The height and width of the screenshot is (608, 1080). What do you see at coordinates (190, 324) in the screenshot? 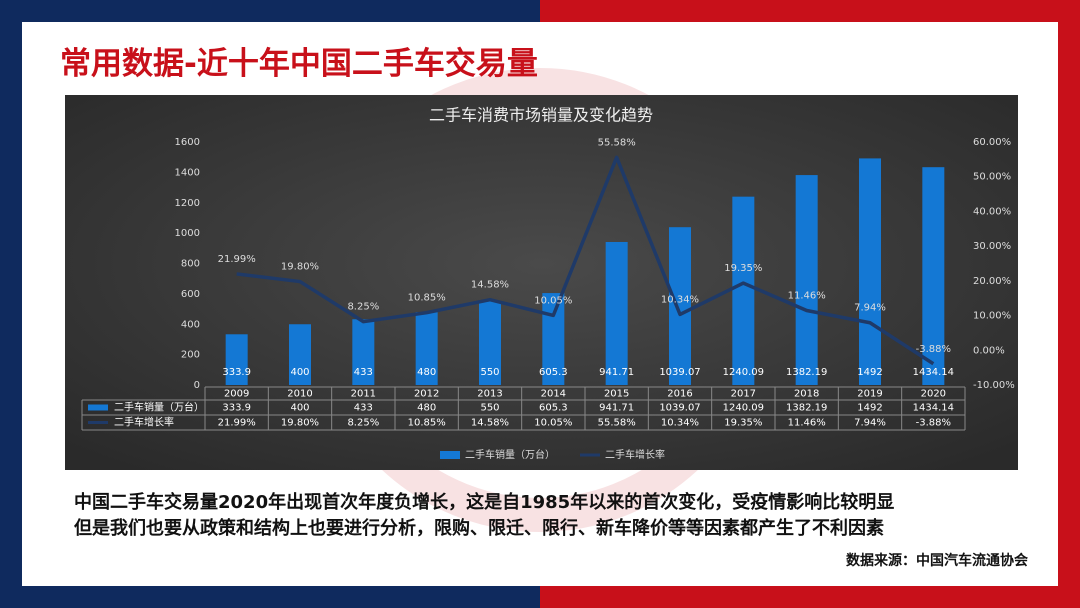
I see `y-tick-label: 400` at bounding box center [190, 324].